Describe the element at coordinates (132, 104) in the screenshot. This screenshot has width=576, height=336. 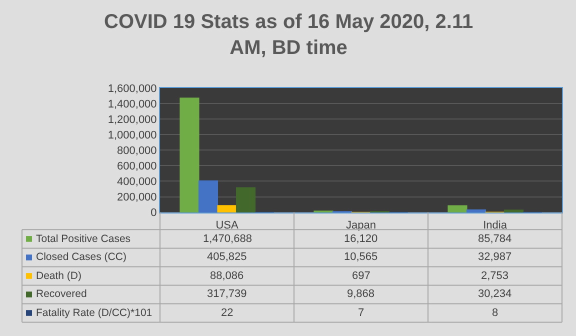
I see `y-tick-label: 1,400,000` at that location.